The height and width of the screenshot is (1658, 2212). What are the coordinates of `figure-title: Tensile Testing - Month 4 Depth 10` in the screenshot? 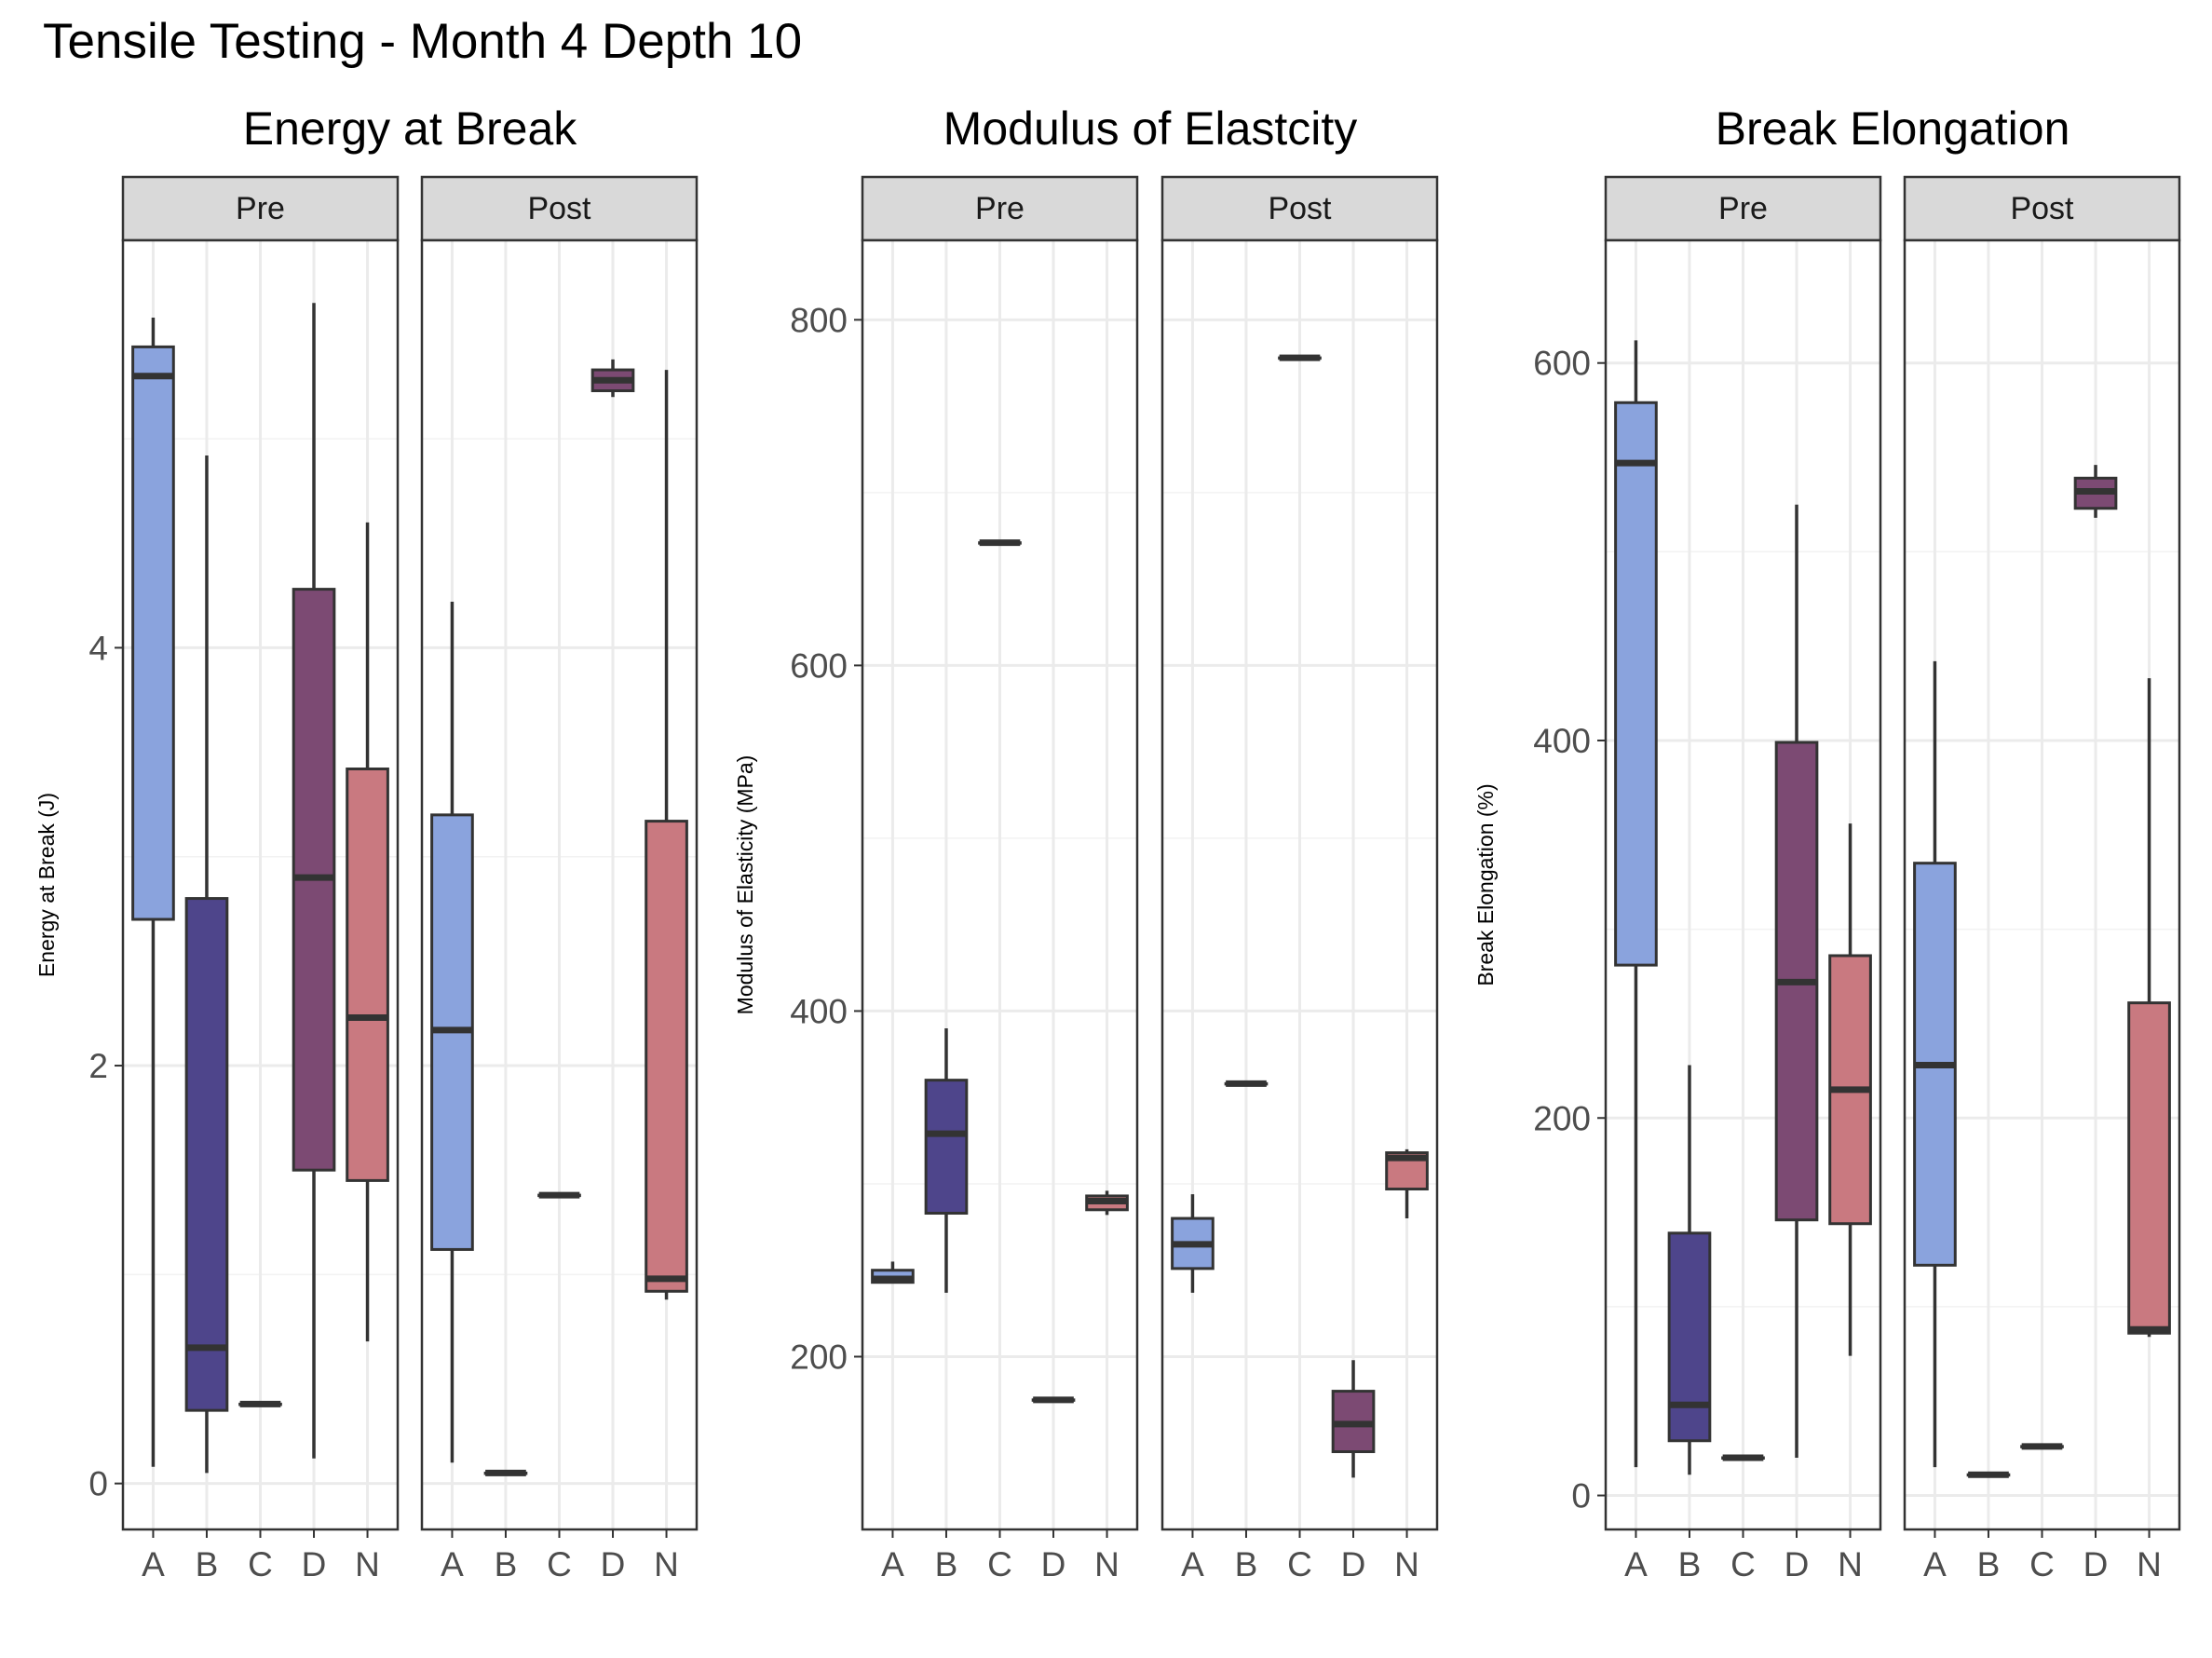 It's located at (423, 41).